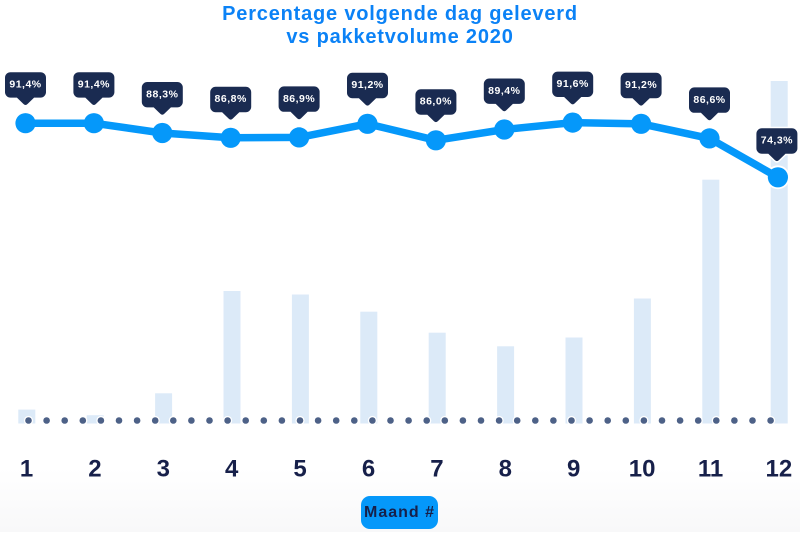 The width and height of the screenshot is (800, 537). I want to click on svg-text: 86,6%, so click(709, 100).